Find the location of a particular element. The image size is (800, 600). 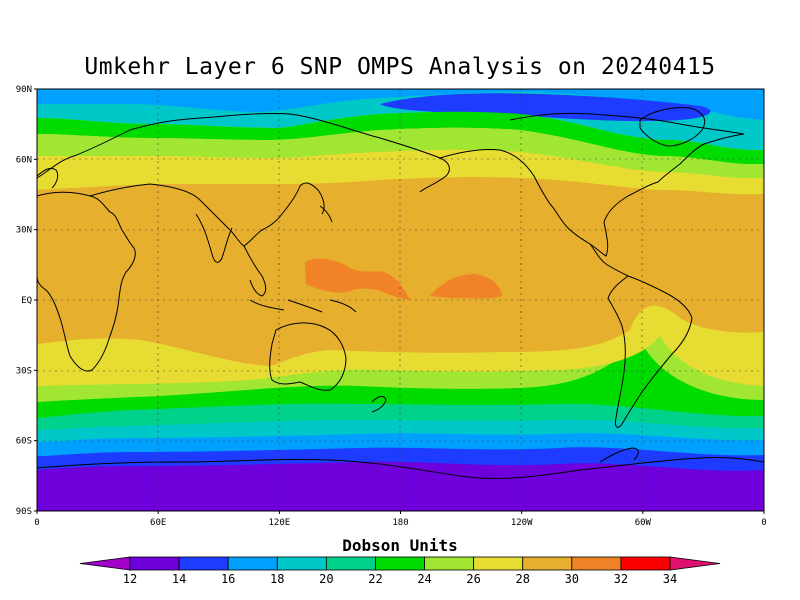

colorbar-level-label: 16 is located at coordinates (228, 579).